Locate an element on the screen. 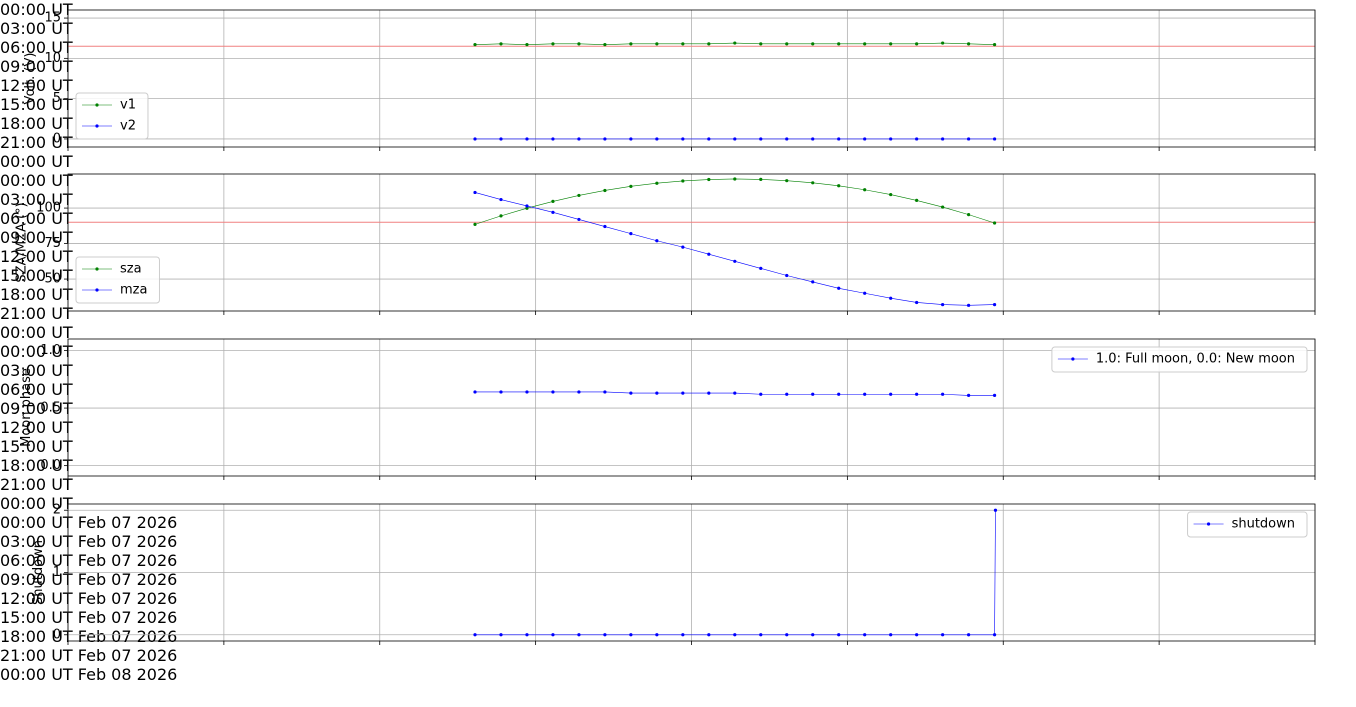 Image resolution: width=1356 pixels, height=707 pixels. legend-box is located at coordinates (1179, 359).